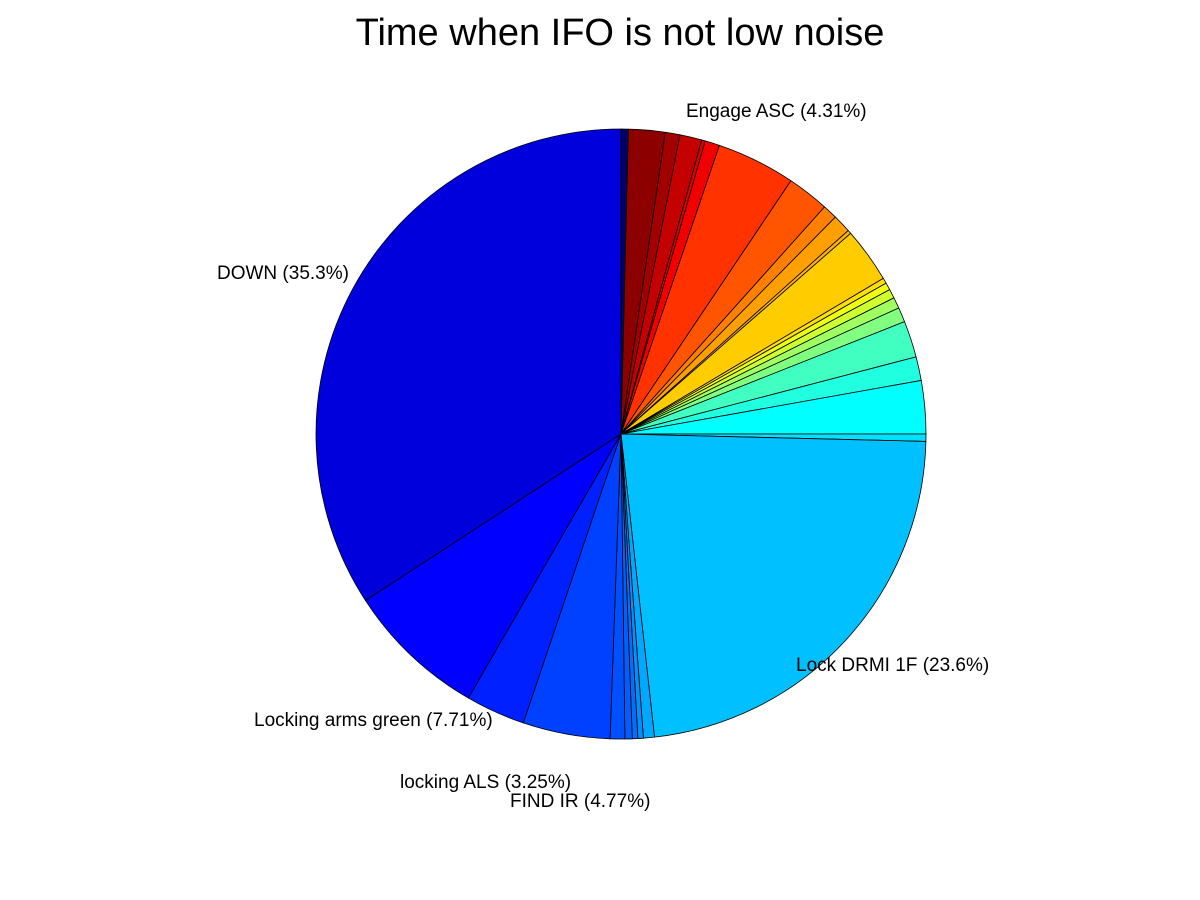  I want to click on slice-label: locking ALS (3.25%), so click(485, 782).